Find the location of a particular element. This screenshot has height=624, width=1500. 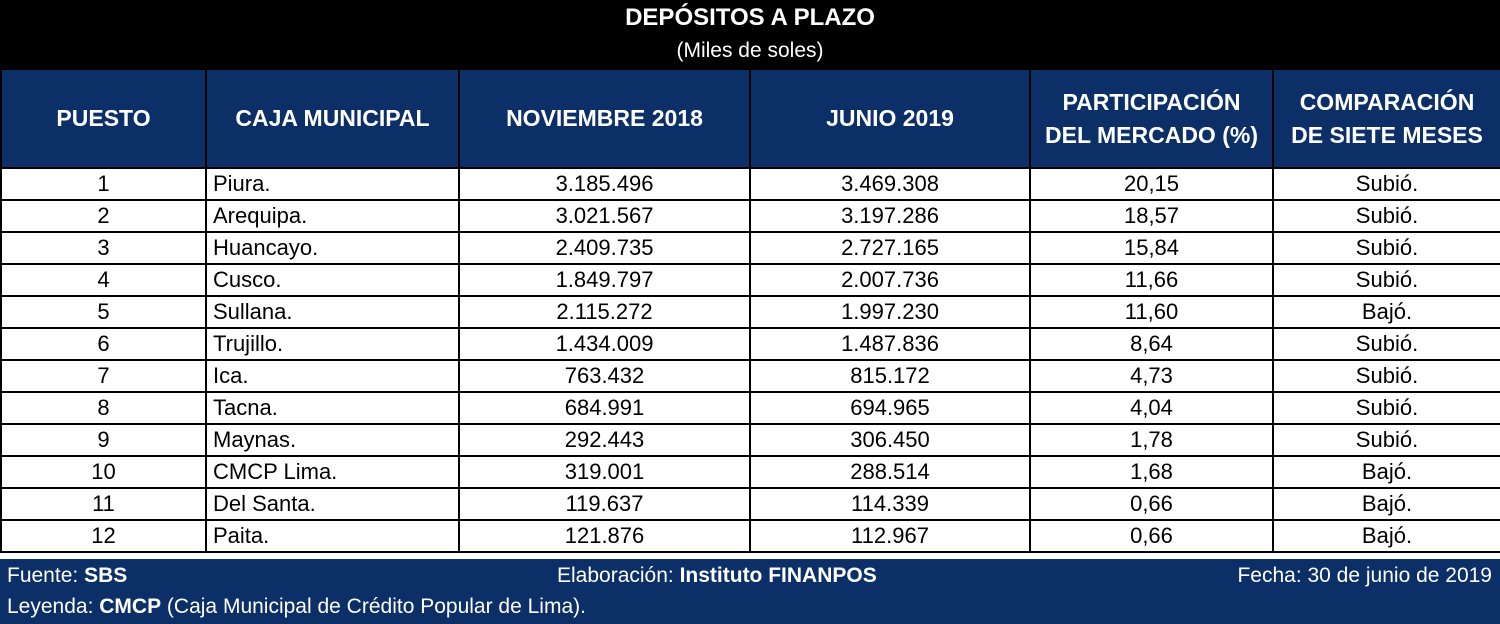

cell-puesto: 6 is located at coordinates (103, 344).